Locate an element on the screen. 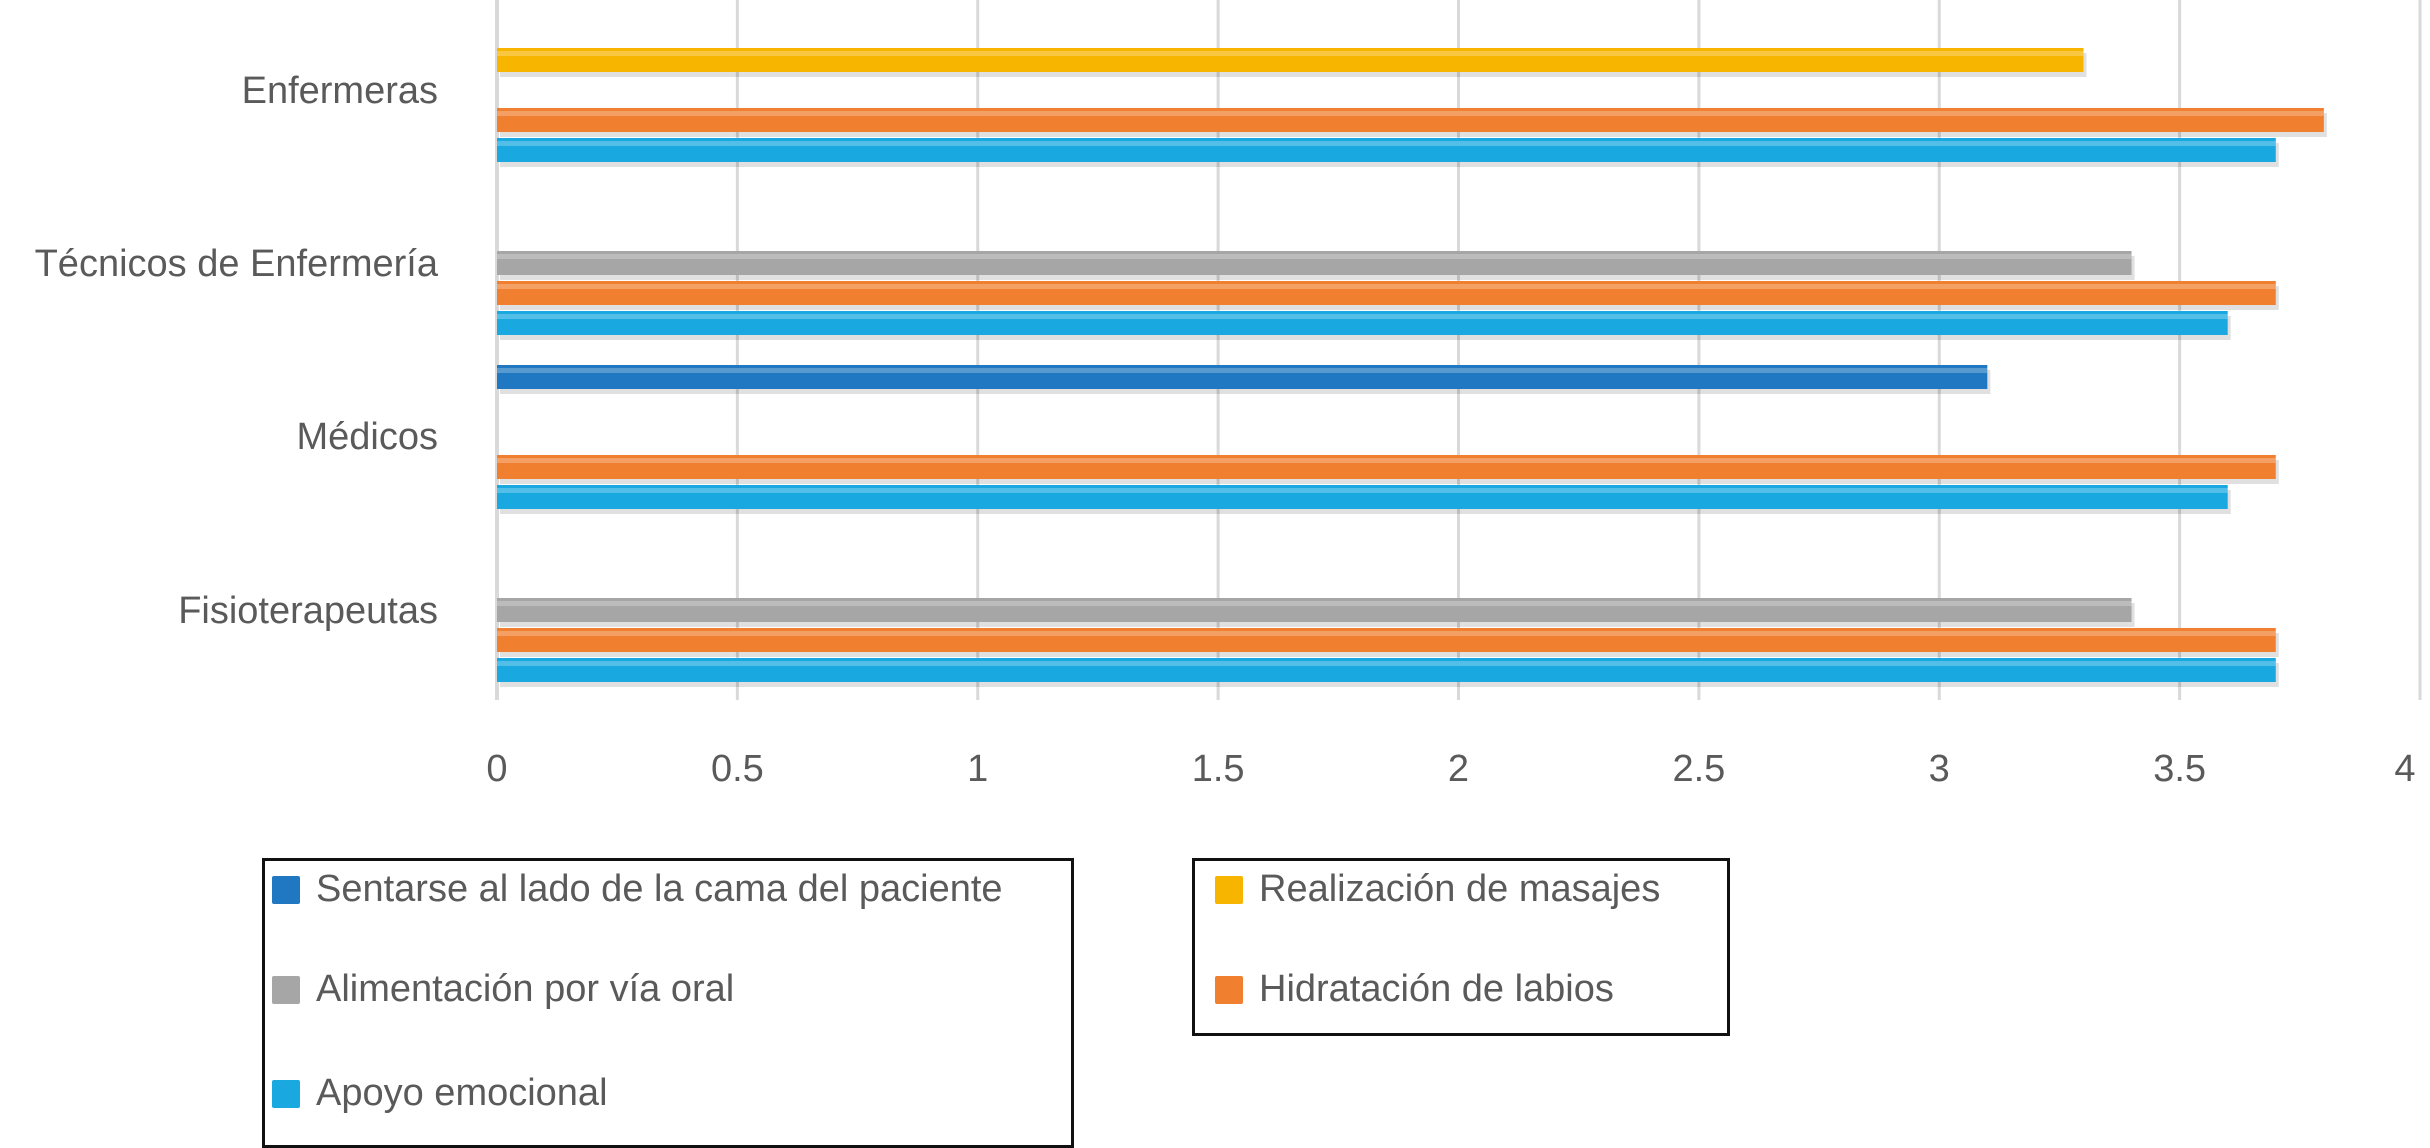 The height and width of the screenshot is (1148, 2430). legend-item: Sentarse al lado de la cama del paciente is located at coordinates (637, 889).